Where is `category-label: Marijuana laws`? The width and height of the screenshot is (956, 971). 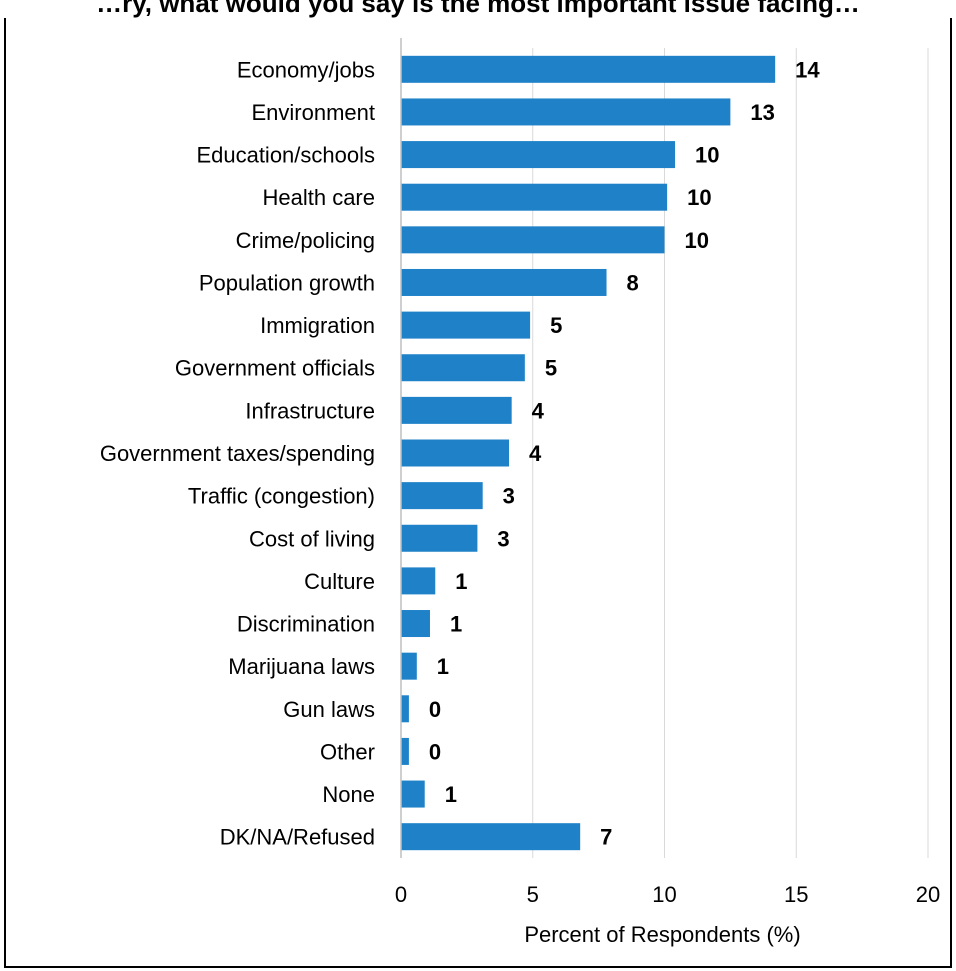 category-label: Marijuana laws is located at coordinates (301, 666).